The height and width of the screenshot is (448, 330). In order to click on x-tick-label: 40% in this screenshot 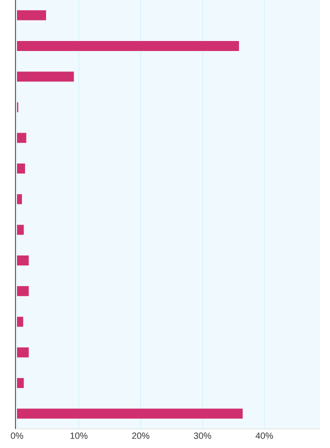, I will do `click(264, 435)`.